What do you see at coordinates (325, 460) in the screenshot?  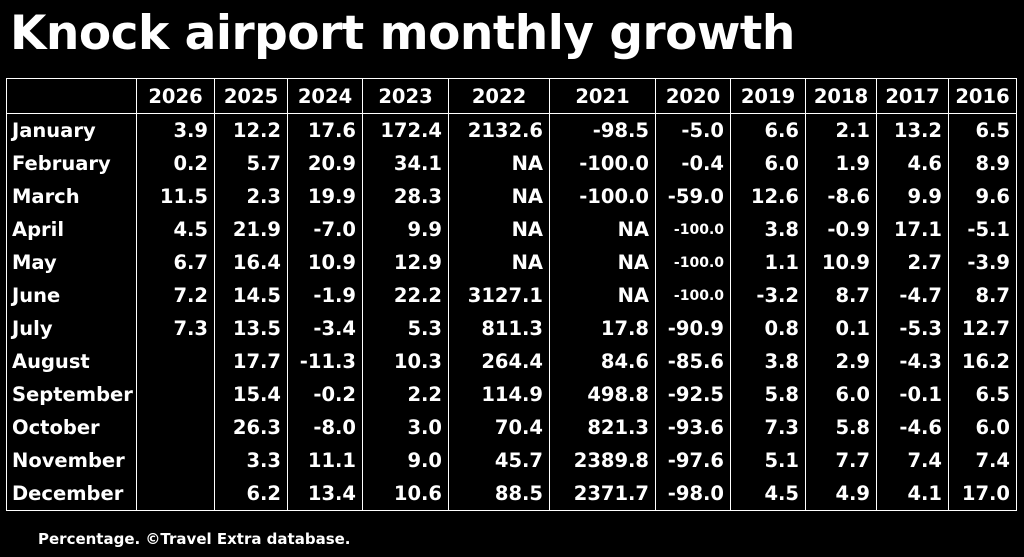 I see `table-cell: 11.1` at bounding box center [325, 460].